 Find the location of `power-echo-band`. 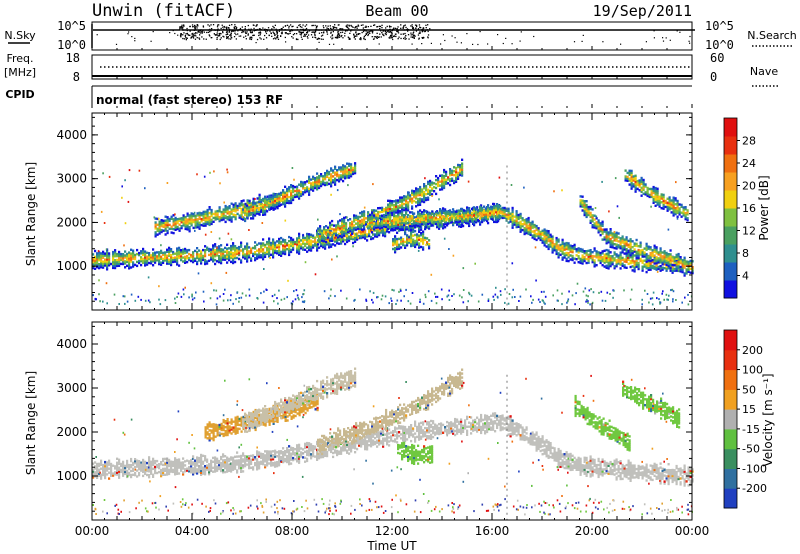

power-echo-band is located at coordinates (630, 233).